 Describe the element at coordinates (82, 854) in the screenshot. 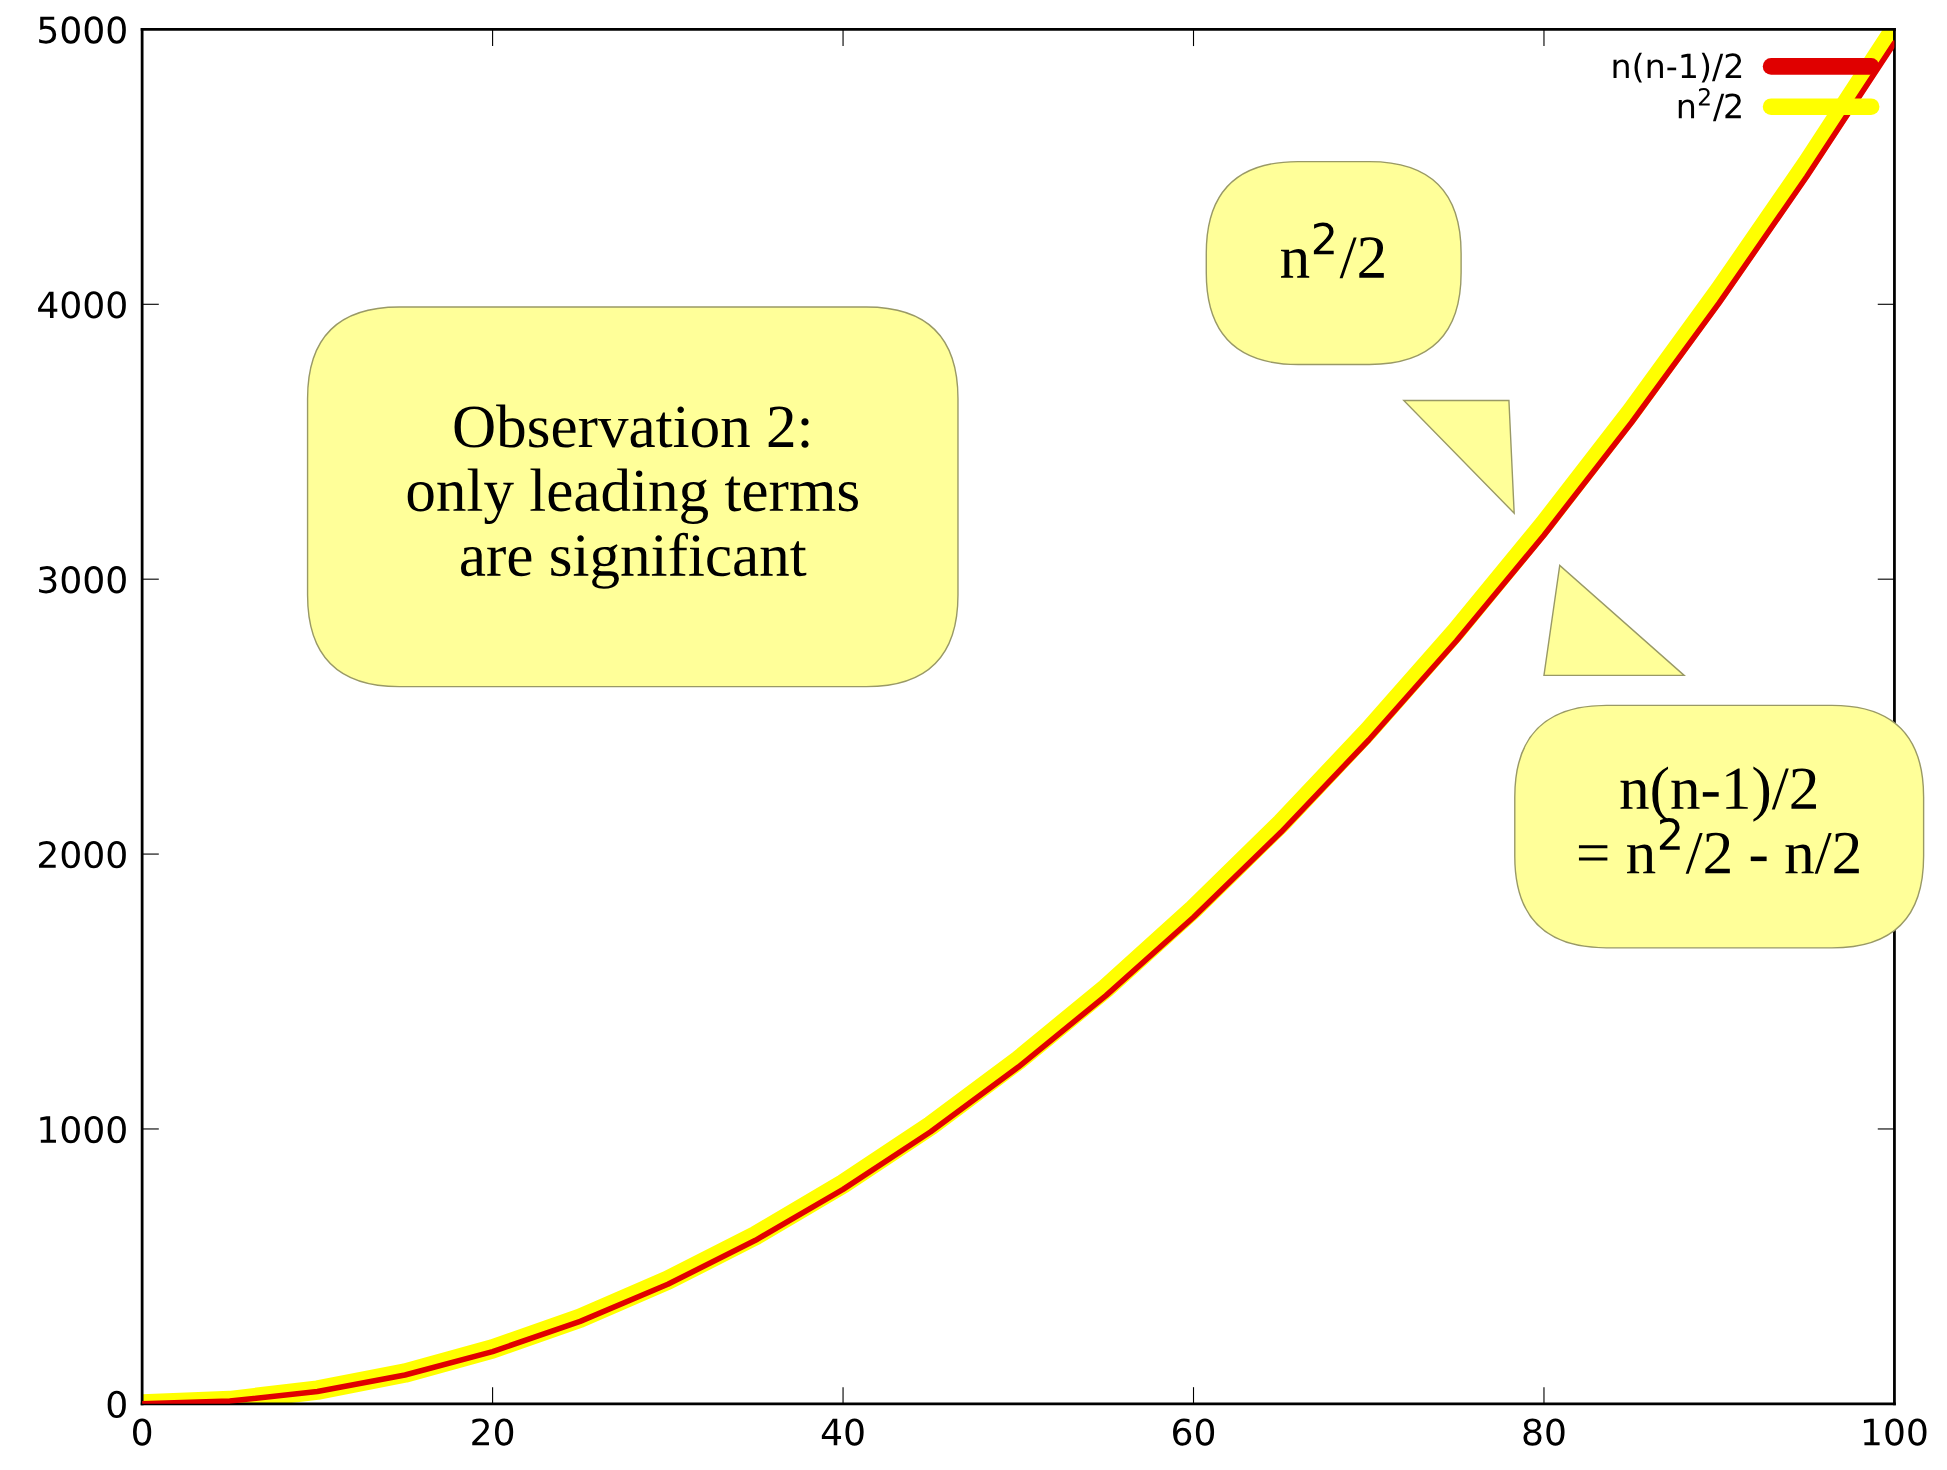

I see `y-tick-label: 2000` at that location.